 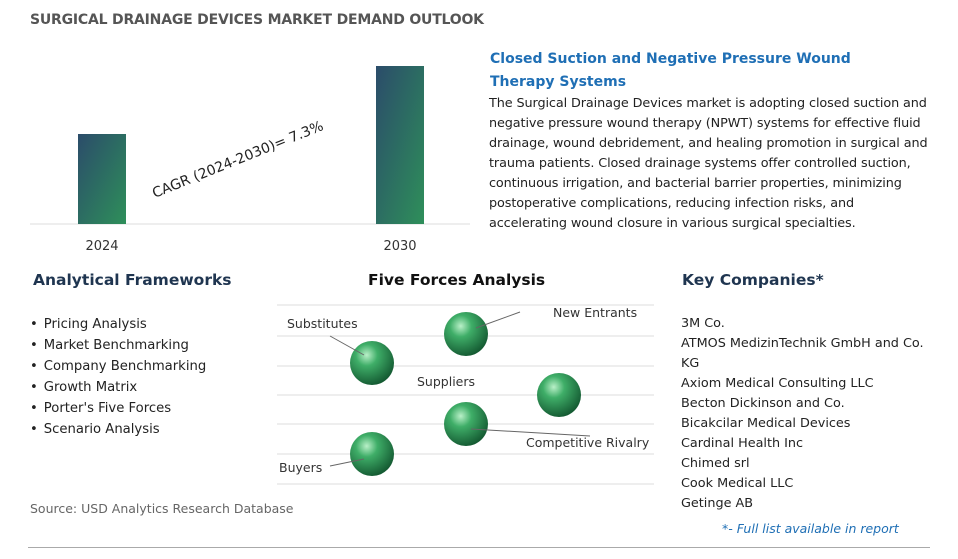 What do you see at coordinates (753, 280) in the screenshot?
I see `companies-title: Key Companies*` at bounding box center [753, 280].